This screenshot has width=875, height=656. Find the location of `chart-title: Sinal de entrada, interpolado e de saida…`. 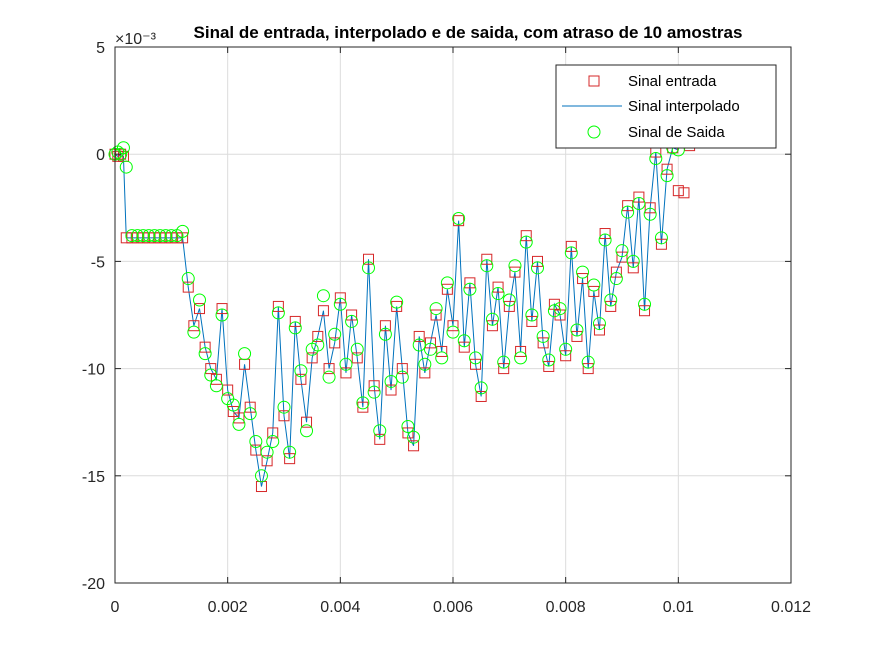

chart-title: Sinal de entrada, interpolado e de saida… is located at coordinates (468, 32).